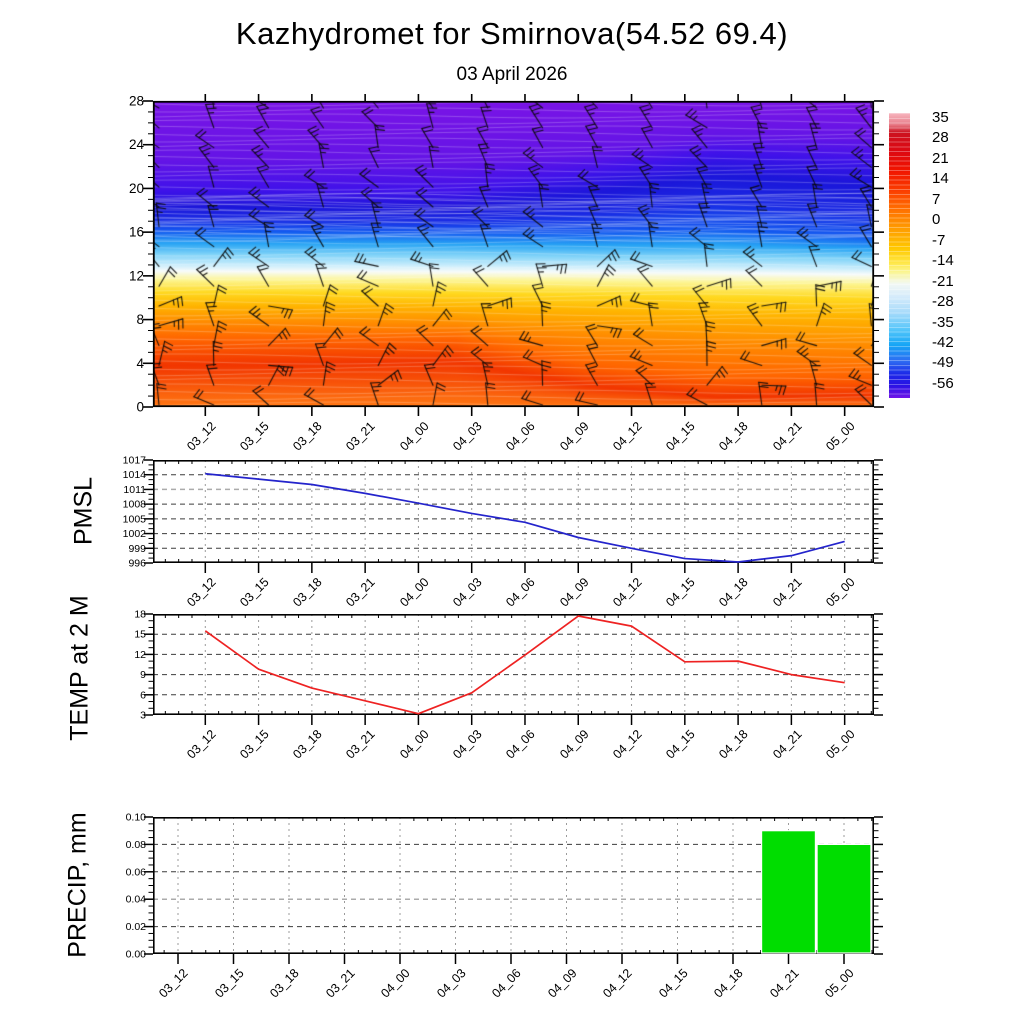  Describe the element at coordinates (137, 144) in the screenshot. I see `y-tick-label: 24` at that location.